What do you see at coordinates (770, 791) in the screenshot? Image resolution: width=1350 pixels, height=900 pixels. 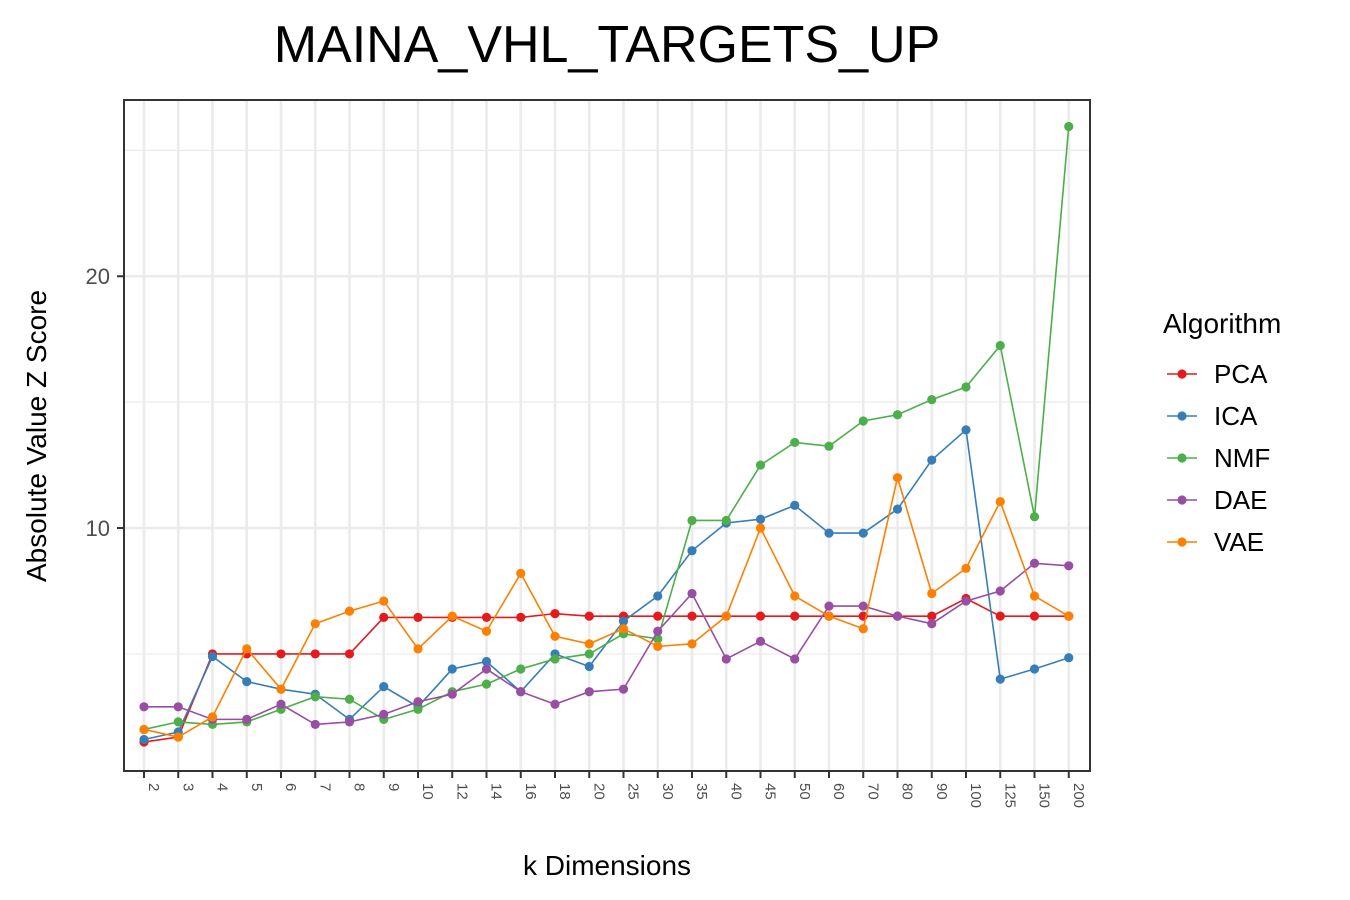 I see `x-tick-label: 45` at bounding box center [770, 791].